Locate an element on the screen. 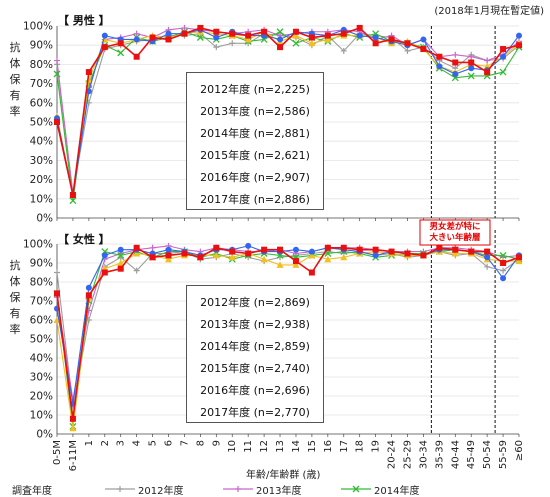 Image resolution: width=550 pixels, height=497 pixels. x-category-label: 20-24 is located at coordinates (392, 454).